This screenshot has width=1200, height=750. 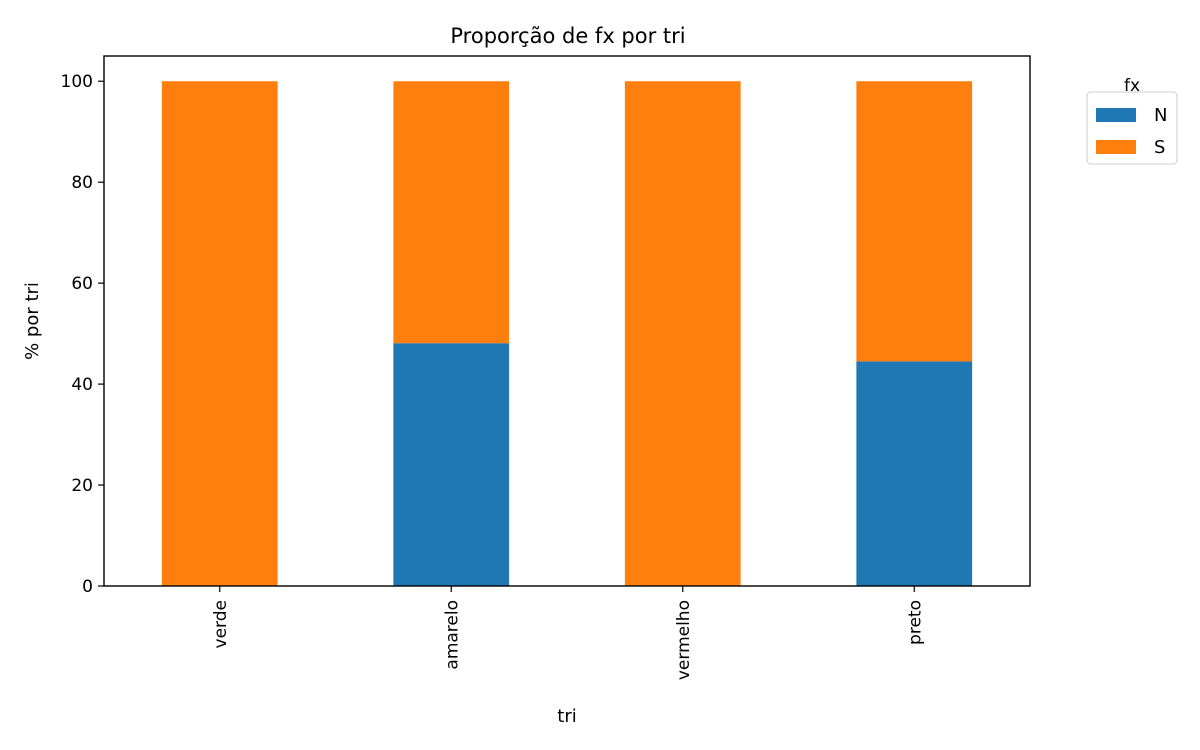 What do you see at coordinates (219, 333) in the screenshot?
I see `bar-verde-S` at bounding box center [219, 333].